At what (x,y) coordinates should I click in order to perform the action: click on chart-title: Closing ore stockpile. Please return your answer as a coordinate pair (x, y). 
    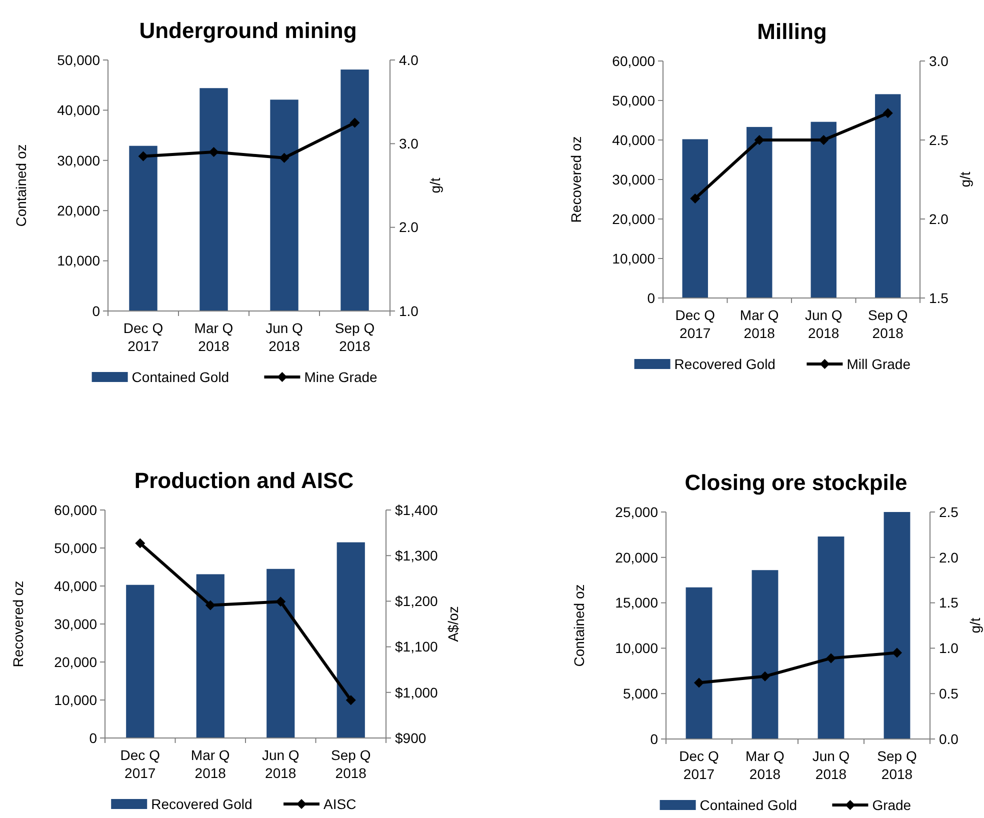
    Looking at the image, I should click on (796, 482).